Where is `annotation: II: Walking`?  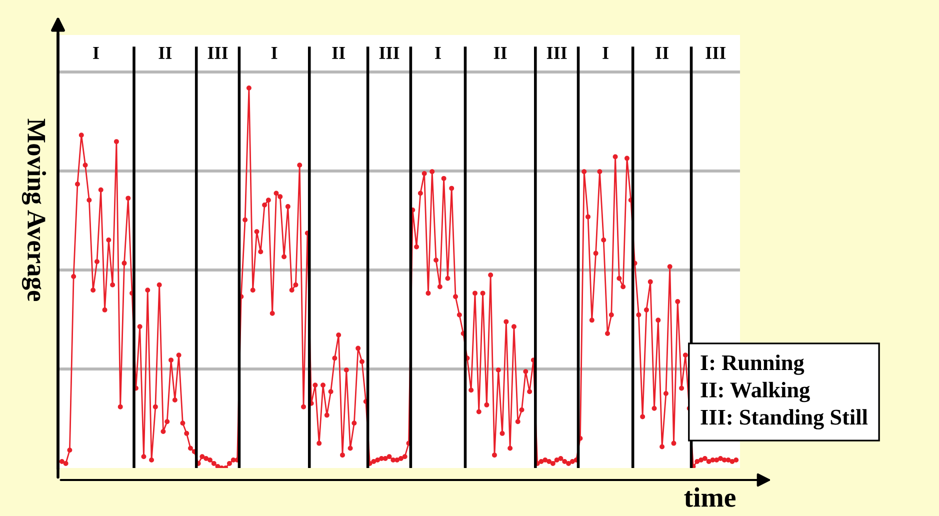
annotation: II: Walking is located at coordinates (755, 392).